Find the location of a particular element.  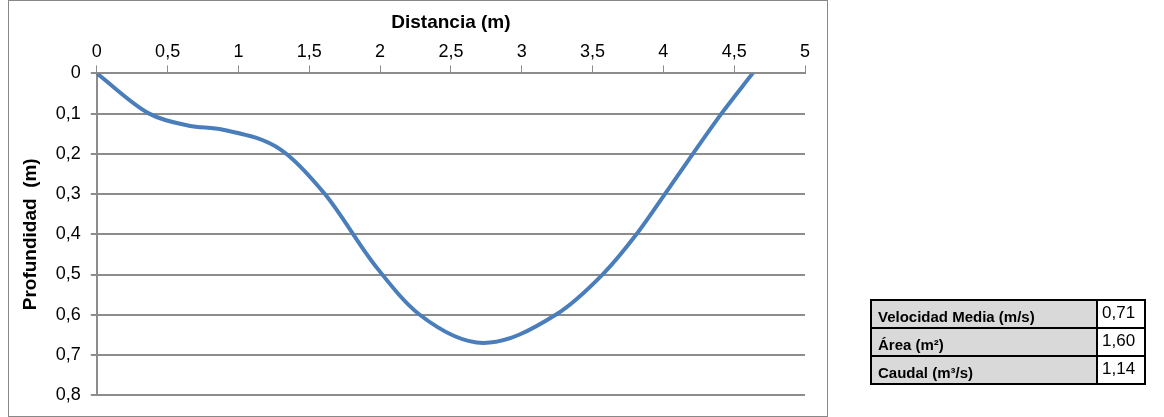

x-tick-label: 4 is located at coordinates (663, 50).